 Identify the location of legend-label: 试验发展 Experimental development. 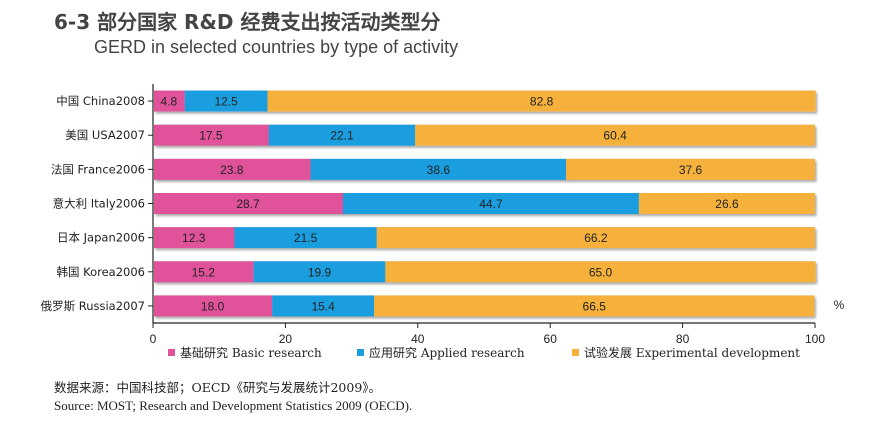
(692, 352).